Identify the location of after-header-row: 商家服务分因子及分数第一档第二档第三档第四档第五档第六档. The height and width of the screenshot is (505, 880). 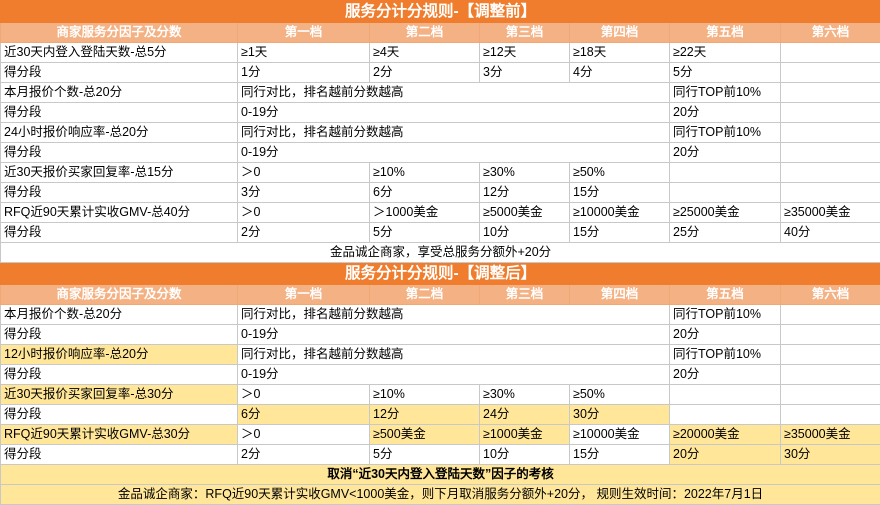
(440, 295).